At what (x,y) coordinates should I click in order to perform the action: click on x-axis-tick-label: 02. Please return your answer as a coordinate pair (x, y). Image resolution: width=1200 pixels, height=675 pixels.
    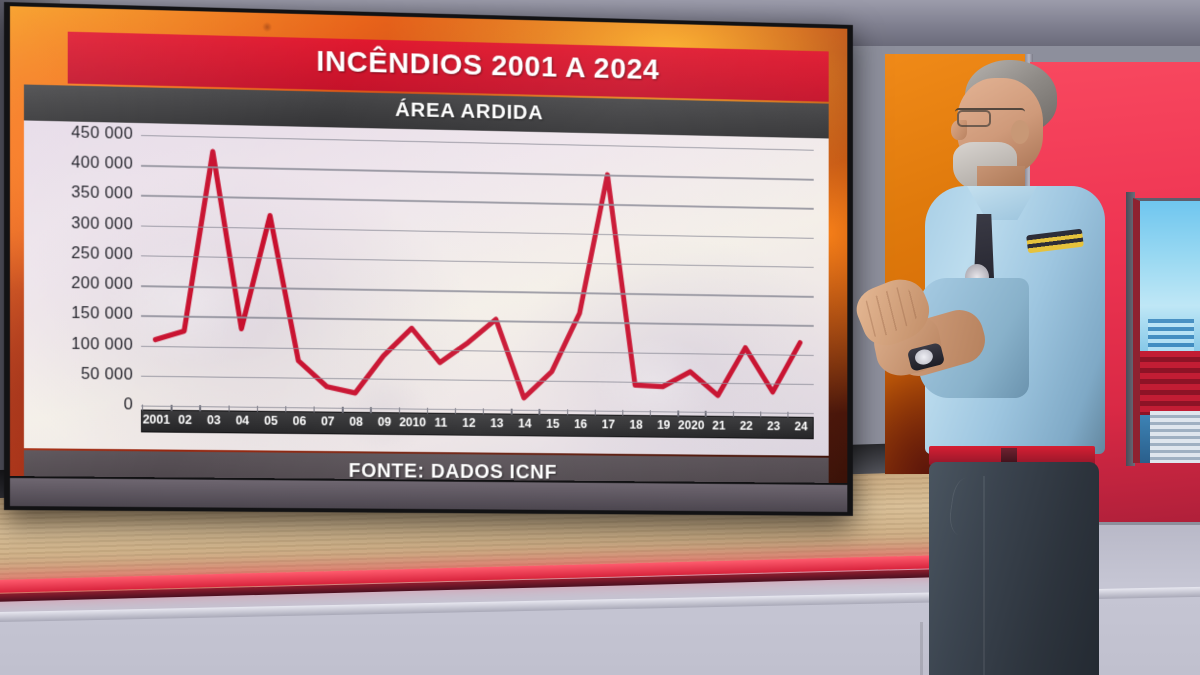
    Looking at the image, I should click on (185, 419).